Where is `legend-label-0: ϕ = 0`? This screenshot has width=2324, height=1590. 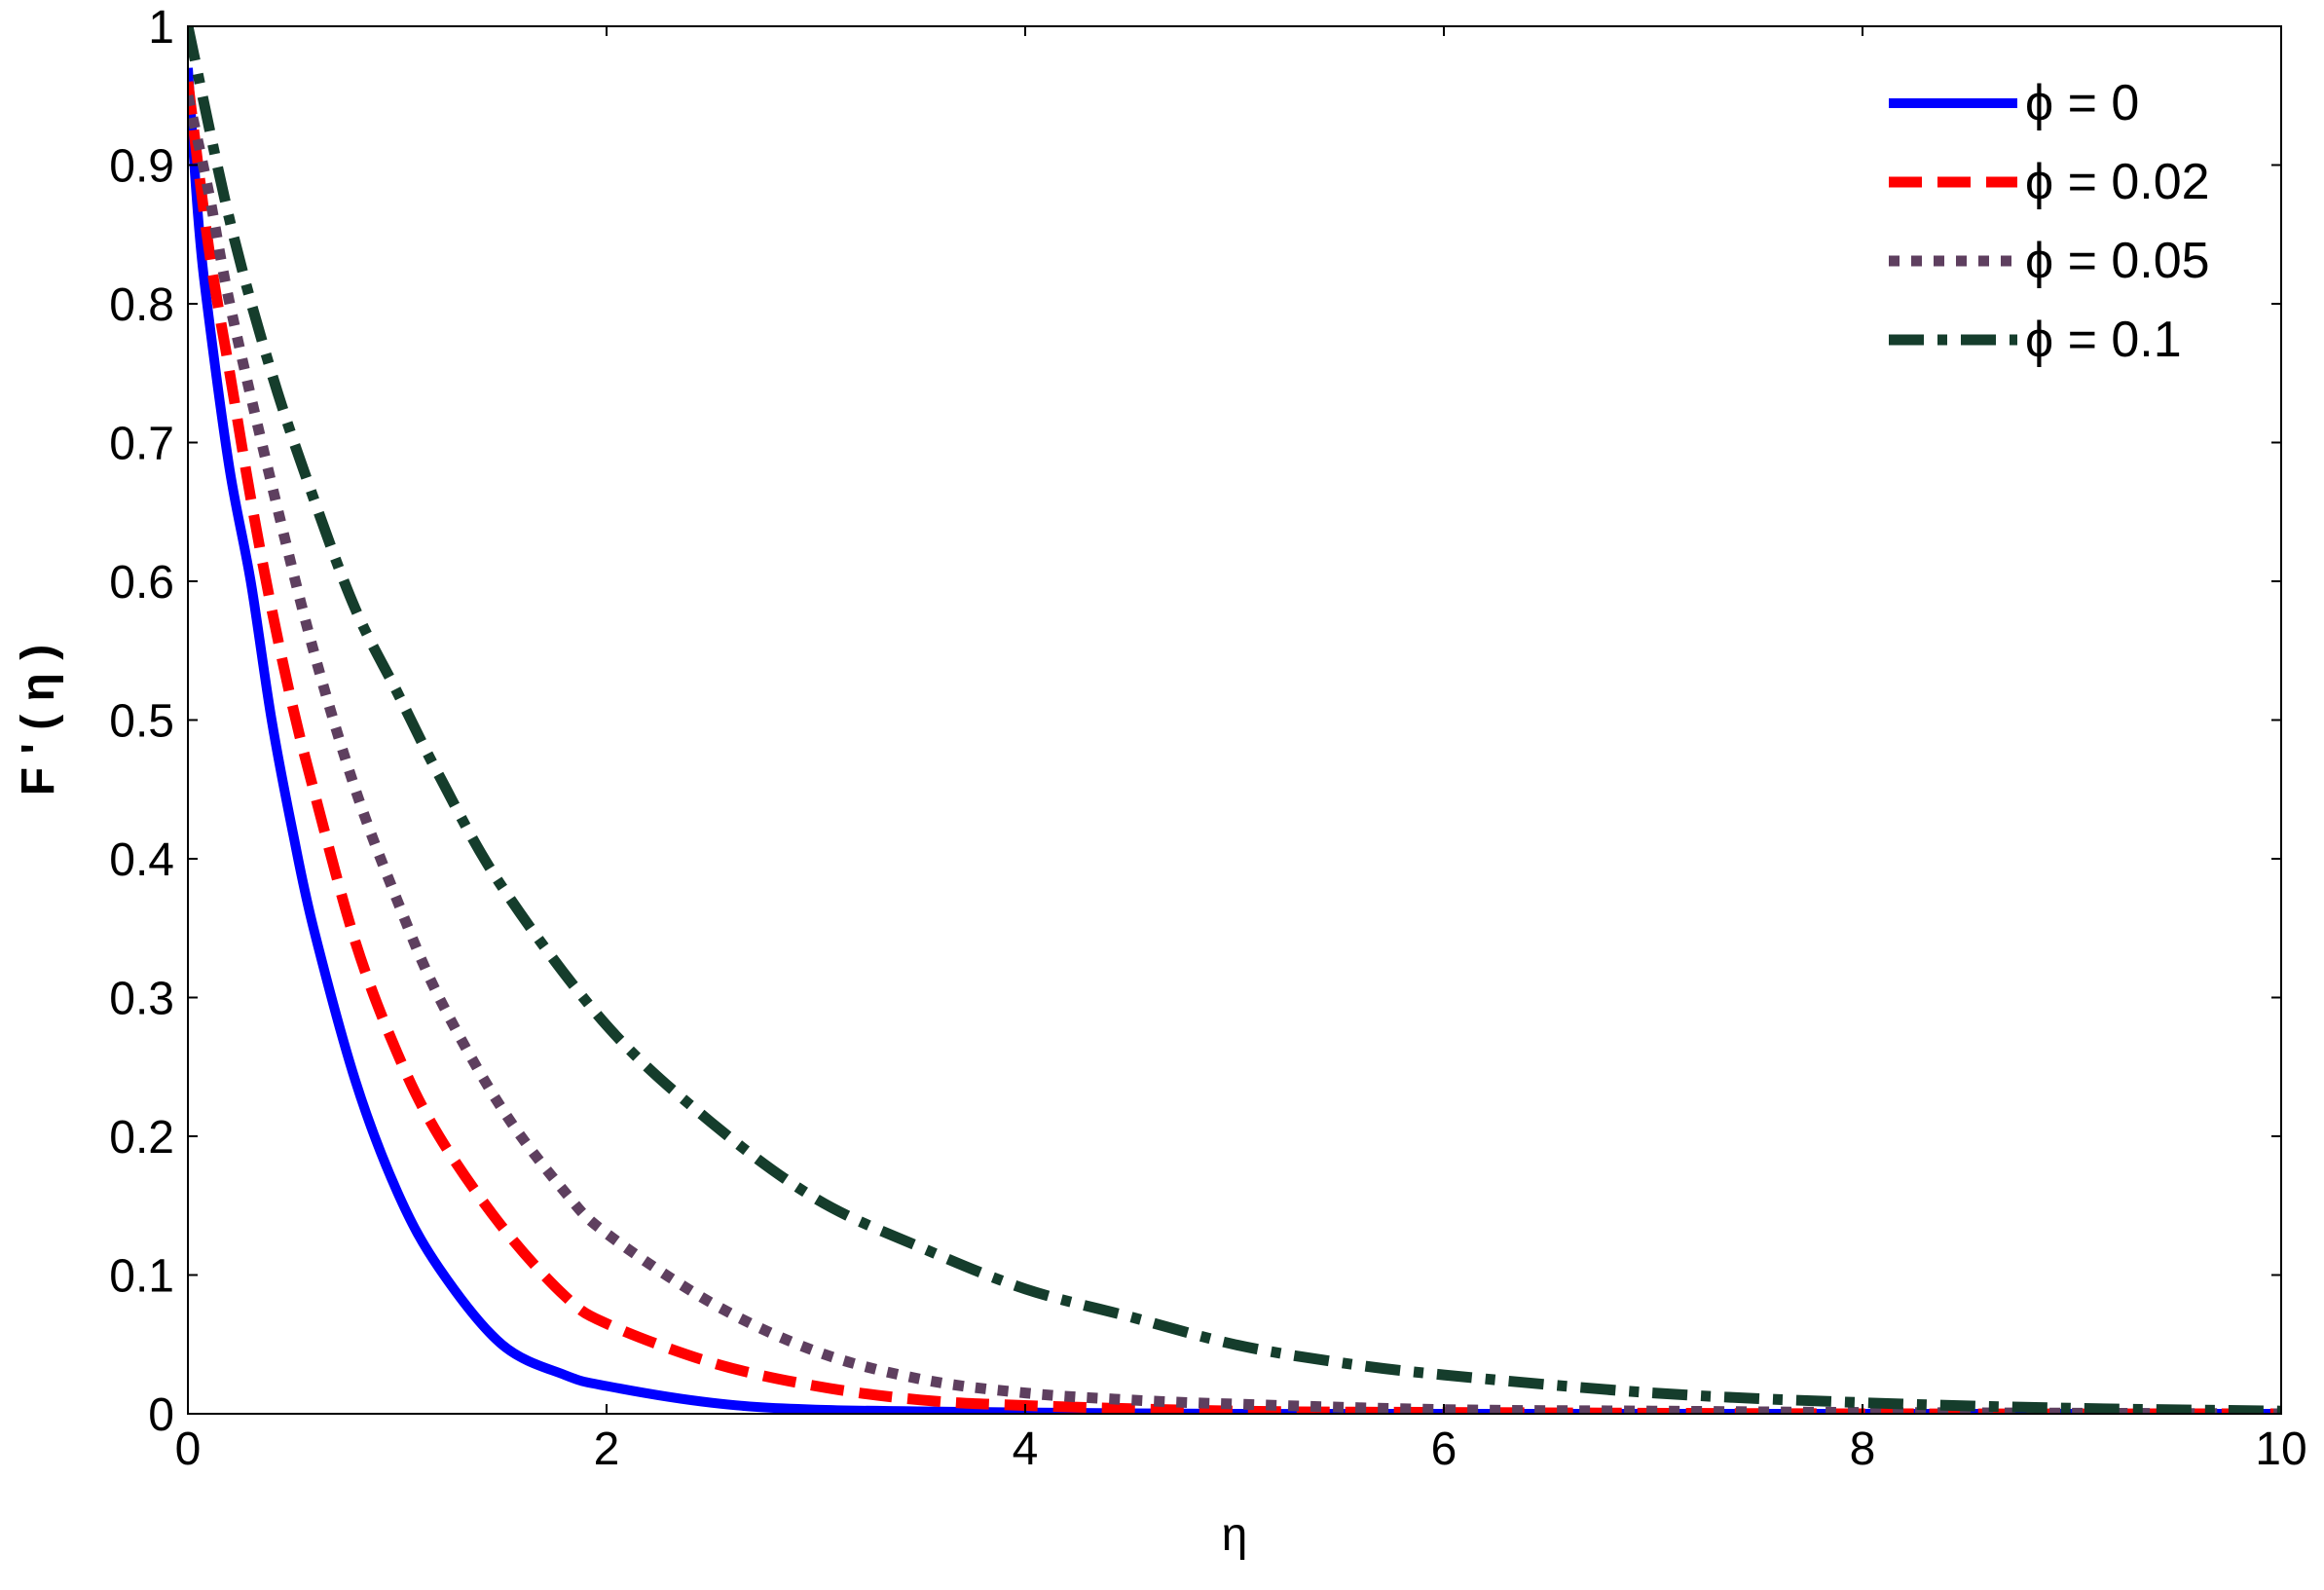
legend-label-0: ϕ = 0 is located at coordinates (2082, 103).